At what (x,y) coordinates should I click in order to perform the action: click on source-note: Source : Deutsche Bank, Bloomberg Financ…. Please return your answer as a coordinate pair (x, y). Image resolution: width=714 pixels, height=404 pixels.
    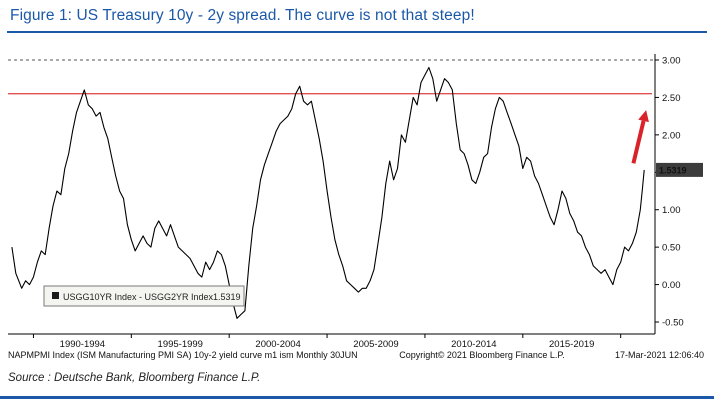
    Looking at the image, I should click on (134, 378).